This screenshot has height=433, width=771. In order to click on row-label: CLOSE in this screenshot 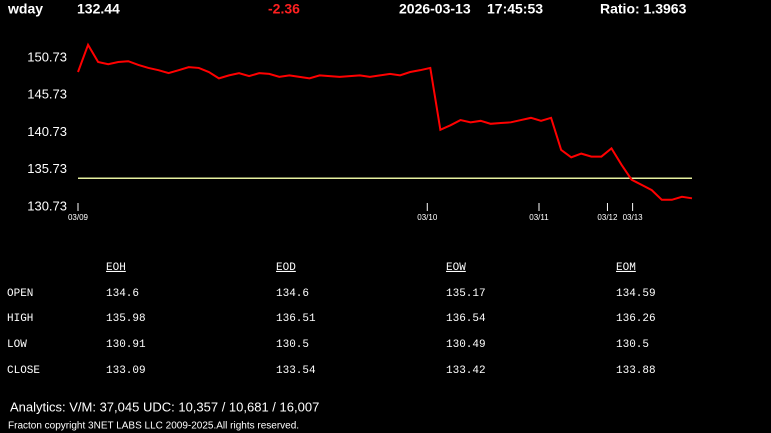, I will do `click(23, 371)`.